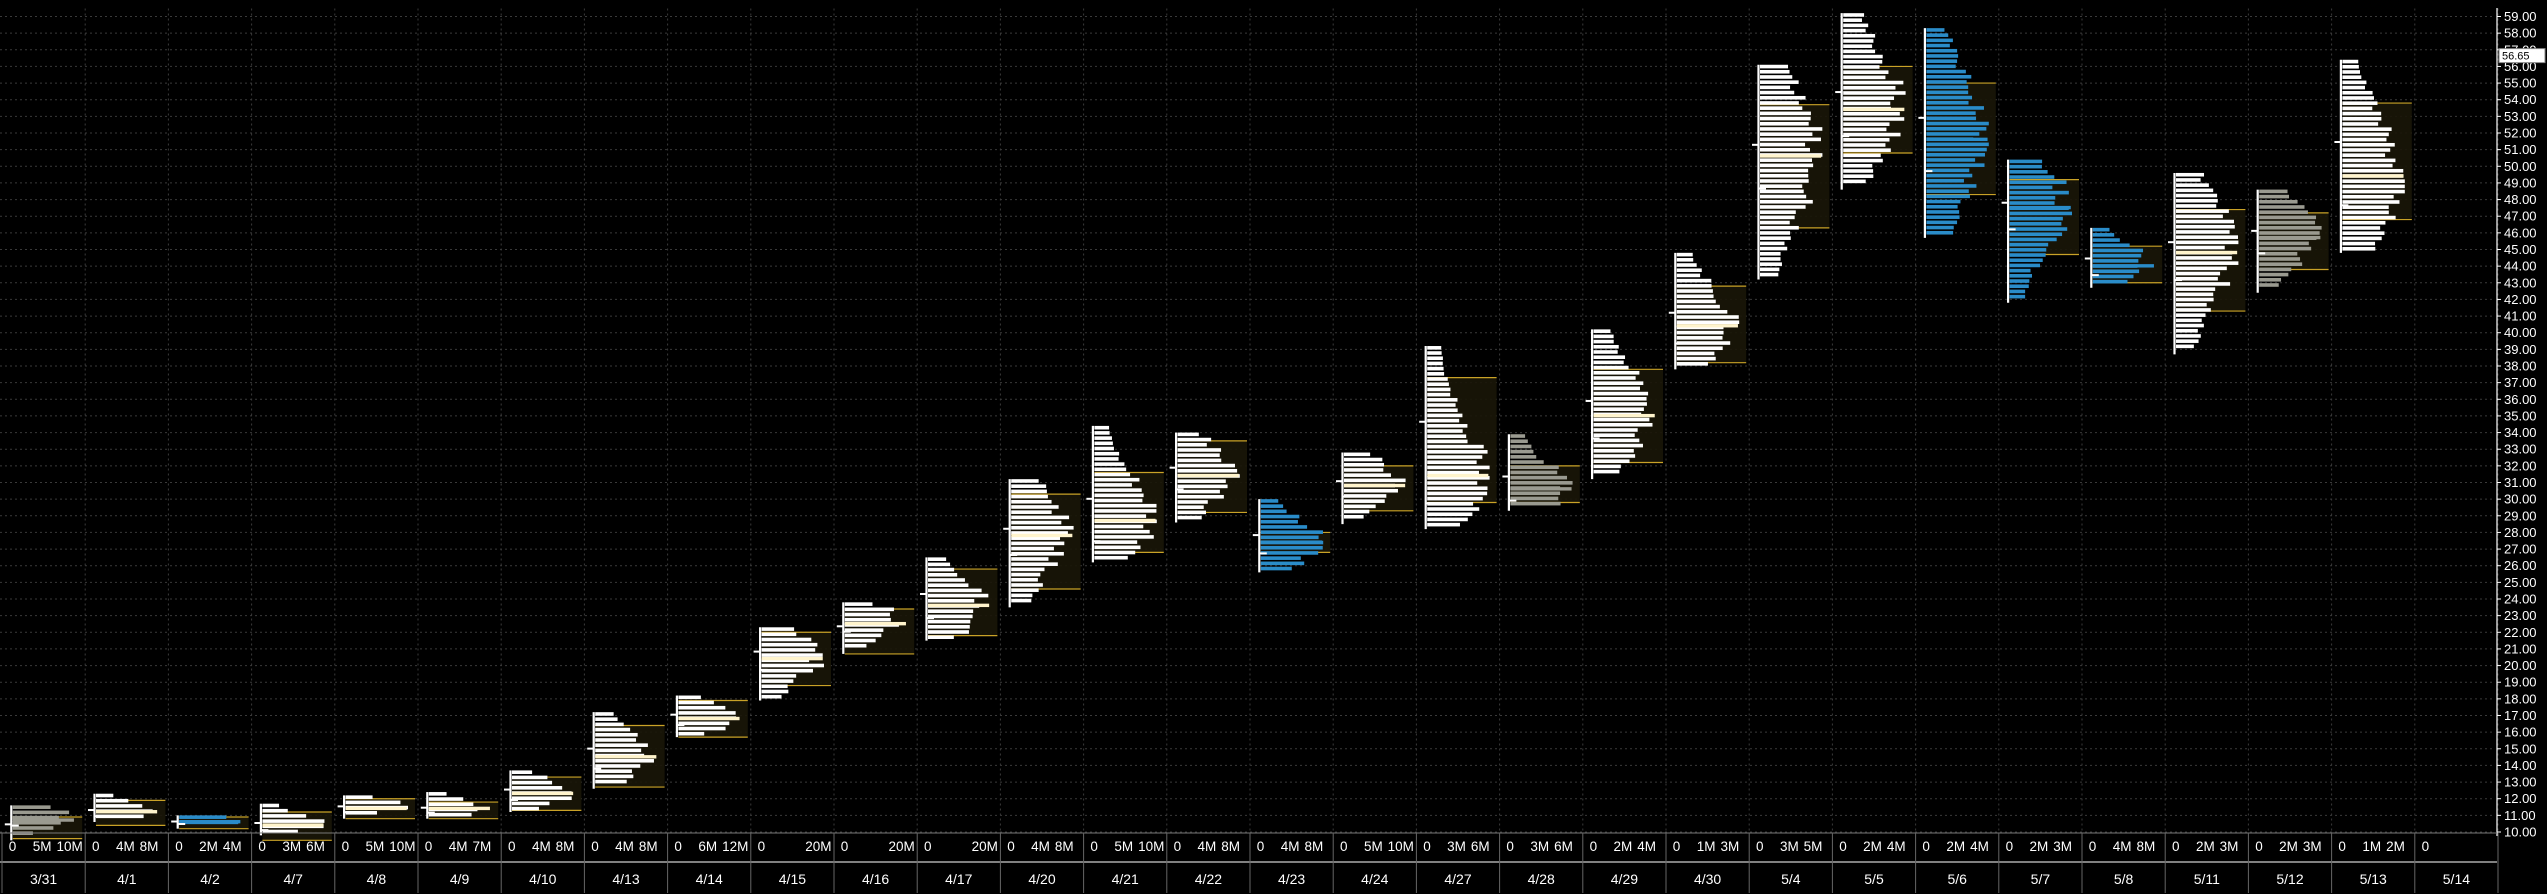  Describe the element at coordinates (1290, 846) in the screenshot. I see `volume-scale-label: 4M` at that location.